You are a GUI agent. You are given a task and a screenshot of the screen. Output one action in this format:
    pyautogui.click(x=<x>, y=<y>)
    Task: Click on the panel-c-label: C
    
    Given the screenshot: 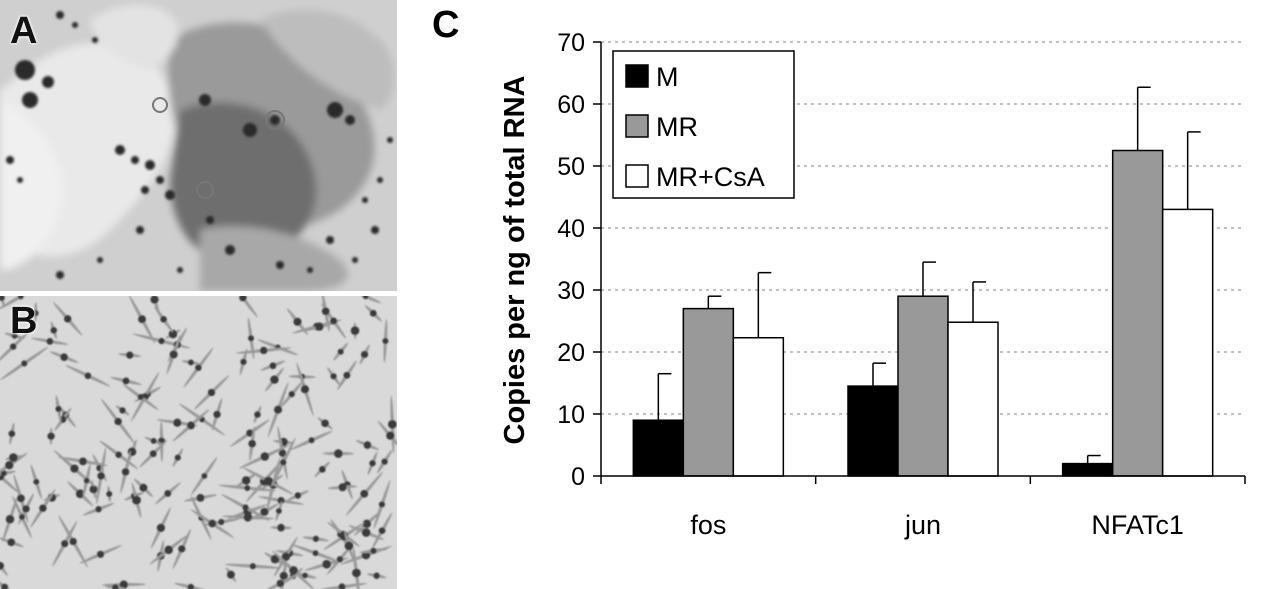 What is the action you would take?
    pyautogui.click(x=446, y=25)
    